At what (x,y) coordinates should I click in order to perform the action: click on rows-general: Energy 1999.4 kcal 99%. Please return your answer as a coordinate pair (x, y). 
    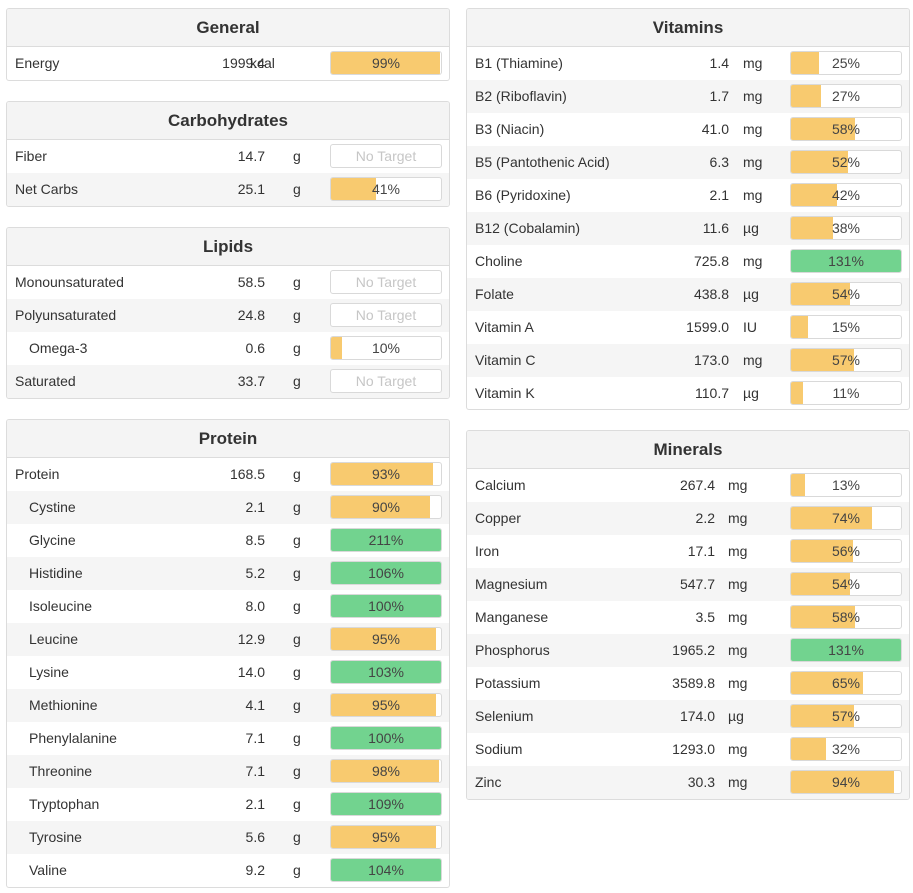
    Looking at the image, I should click on (228, 63).